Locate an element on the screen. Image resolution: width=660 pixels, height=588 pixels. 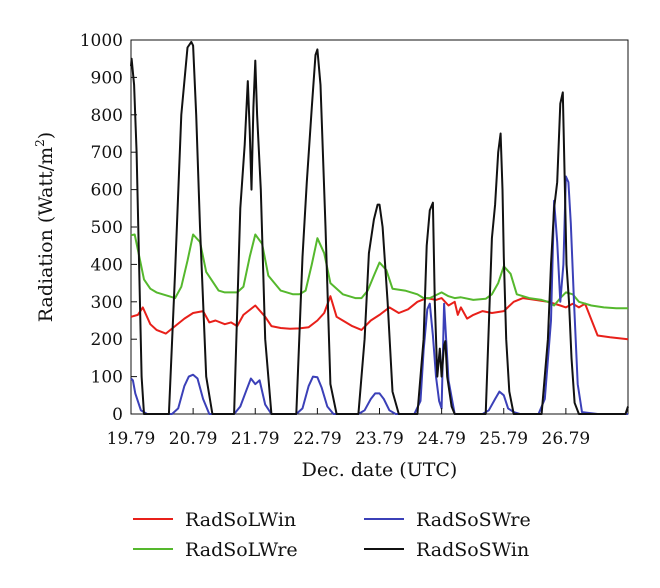
legend: RadSoLWin RadSoSWre RadSoLWre RadSoSWin is located at coordinates (332, 535).